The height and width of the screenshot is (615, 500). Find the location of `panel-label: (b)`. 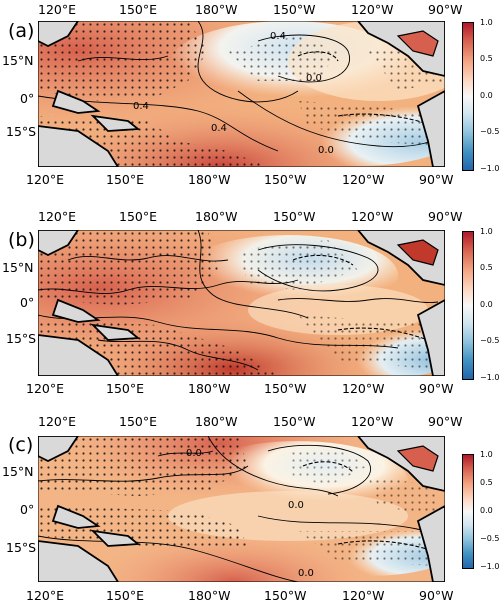

panel-label: (b) is located at coordinates (21, 240).